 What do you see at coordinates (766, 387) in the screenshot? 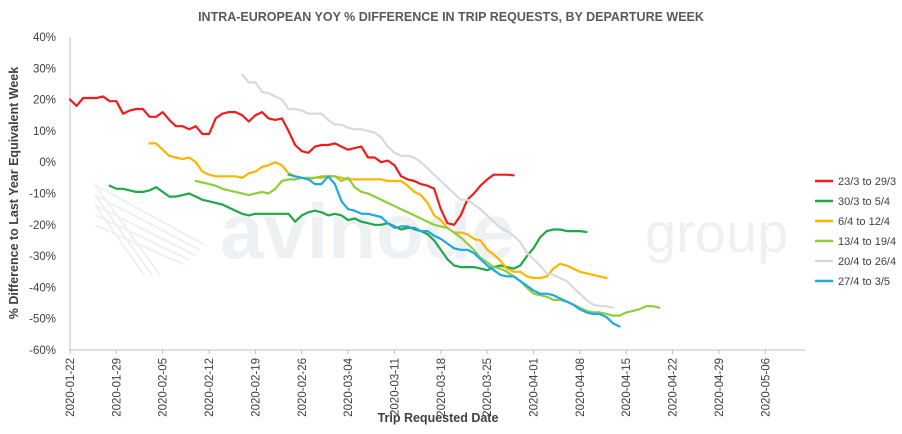
I see `x-tick-label: 2020-05-06` at bounding box center [766, 387].